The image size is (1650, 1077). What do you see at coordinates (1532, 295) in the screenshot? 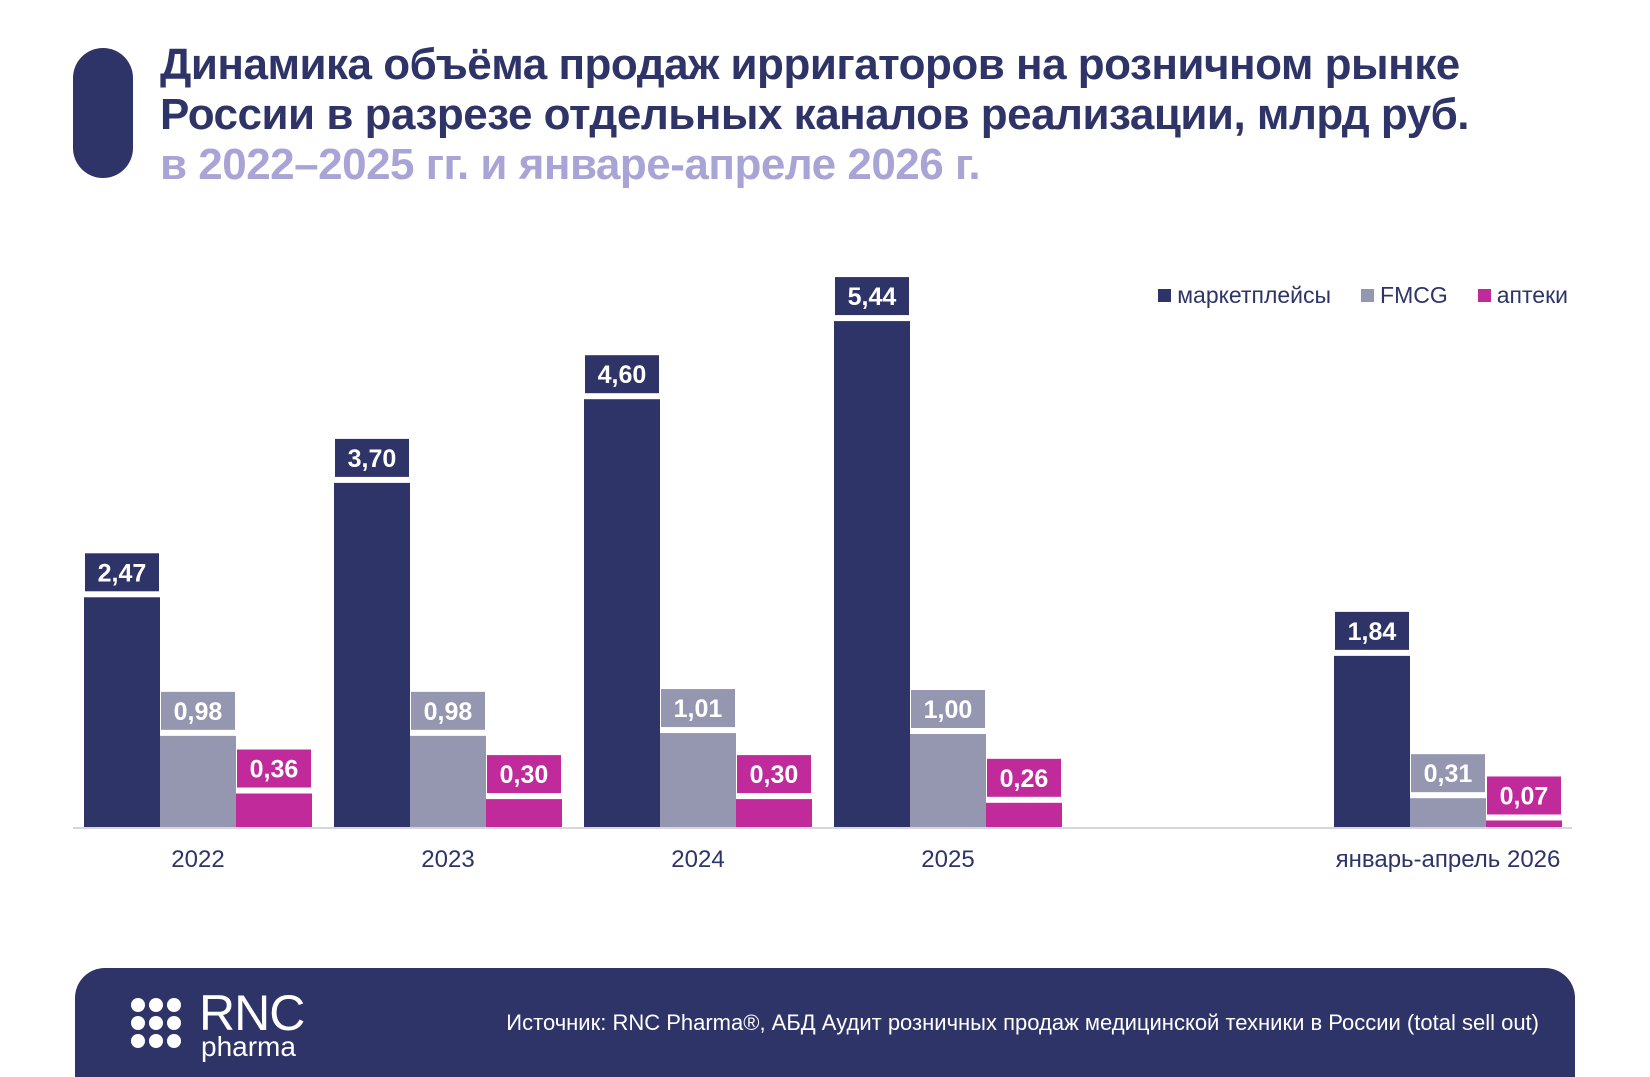
I see `legend-label-pharmacies: аптеки` at bounding box center [1532, 295].